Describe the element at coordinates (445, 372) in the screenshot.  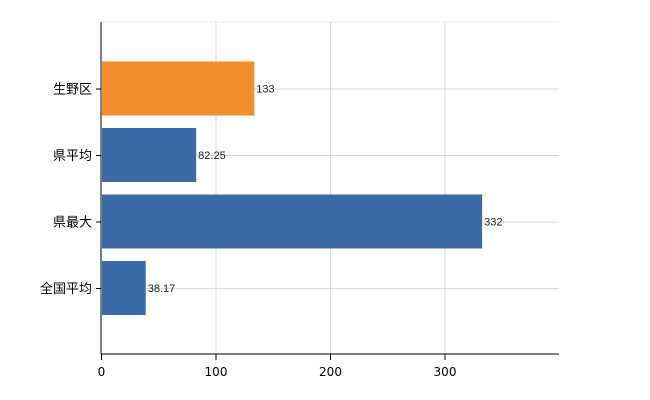
I see `x-tick-label: 300` at that location.